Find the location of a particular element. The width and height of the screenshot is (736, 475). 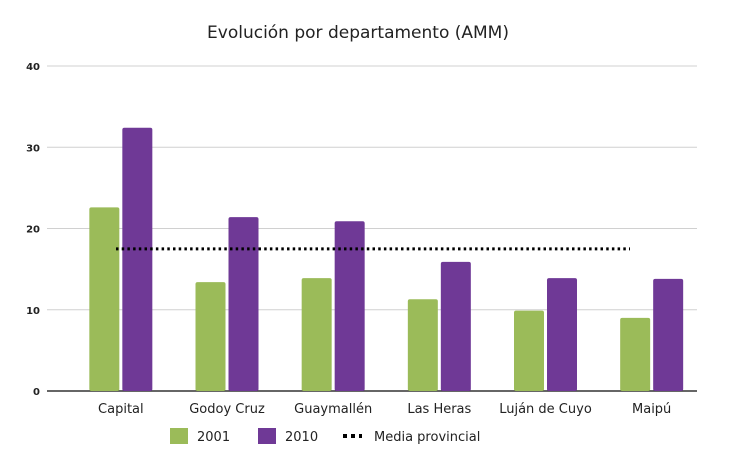

y-tick-label: 20 is located at coordinates (33, 230).